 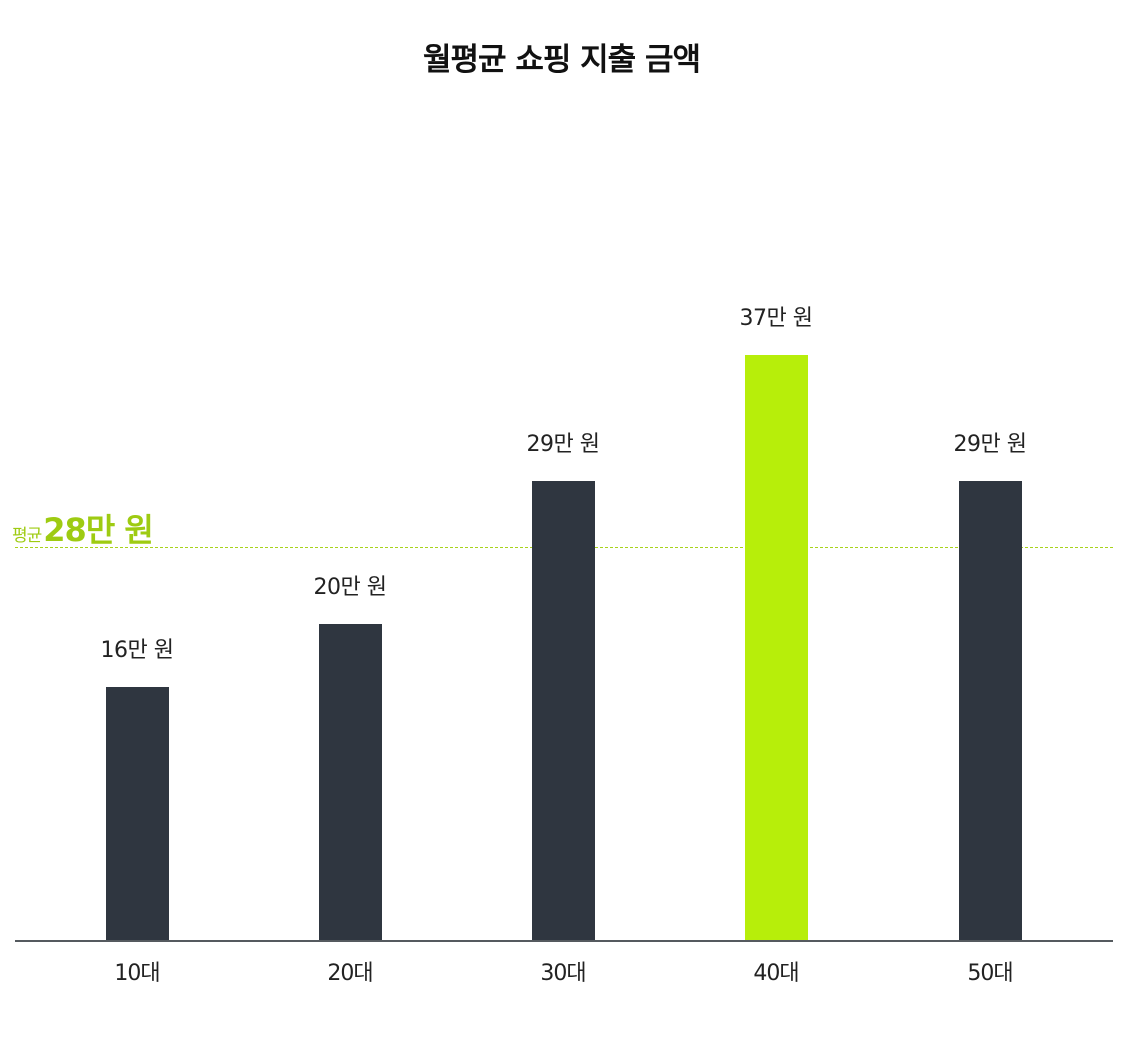 What do you see at coordinates (98, 530) in the screenshot?
I see `average-value: 28만 원` at bounding box center [98, 530].